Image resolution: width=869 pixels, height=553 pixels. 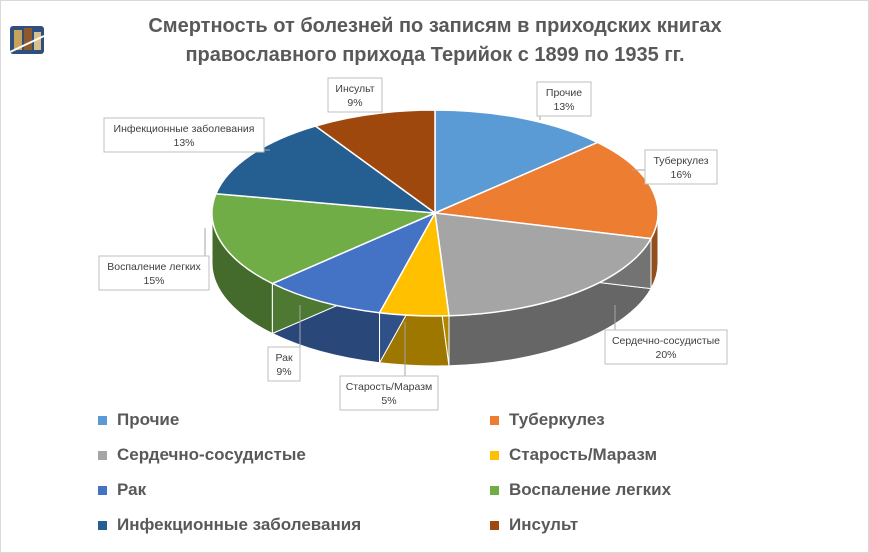 What do you see at coordinates (666, 341) in the screenshot?
I see `data-label-name-2: Сердечно-сосудистые` at bounding box center [666, 341].